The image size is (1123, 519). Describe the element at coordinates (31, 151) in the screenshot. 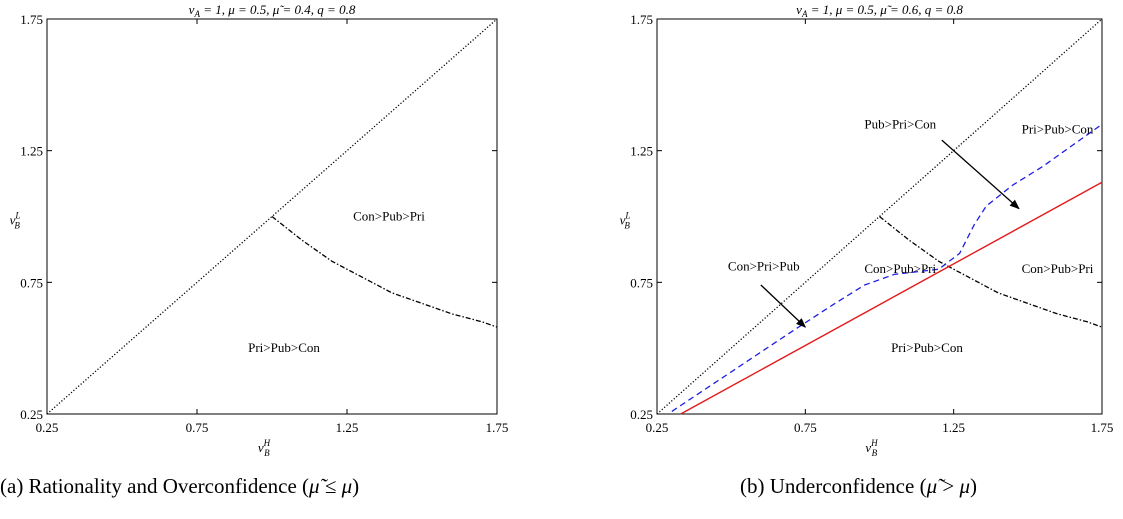

I see `panel-a-ytick-label-2: 1.25` at that location.